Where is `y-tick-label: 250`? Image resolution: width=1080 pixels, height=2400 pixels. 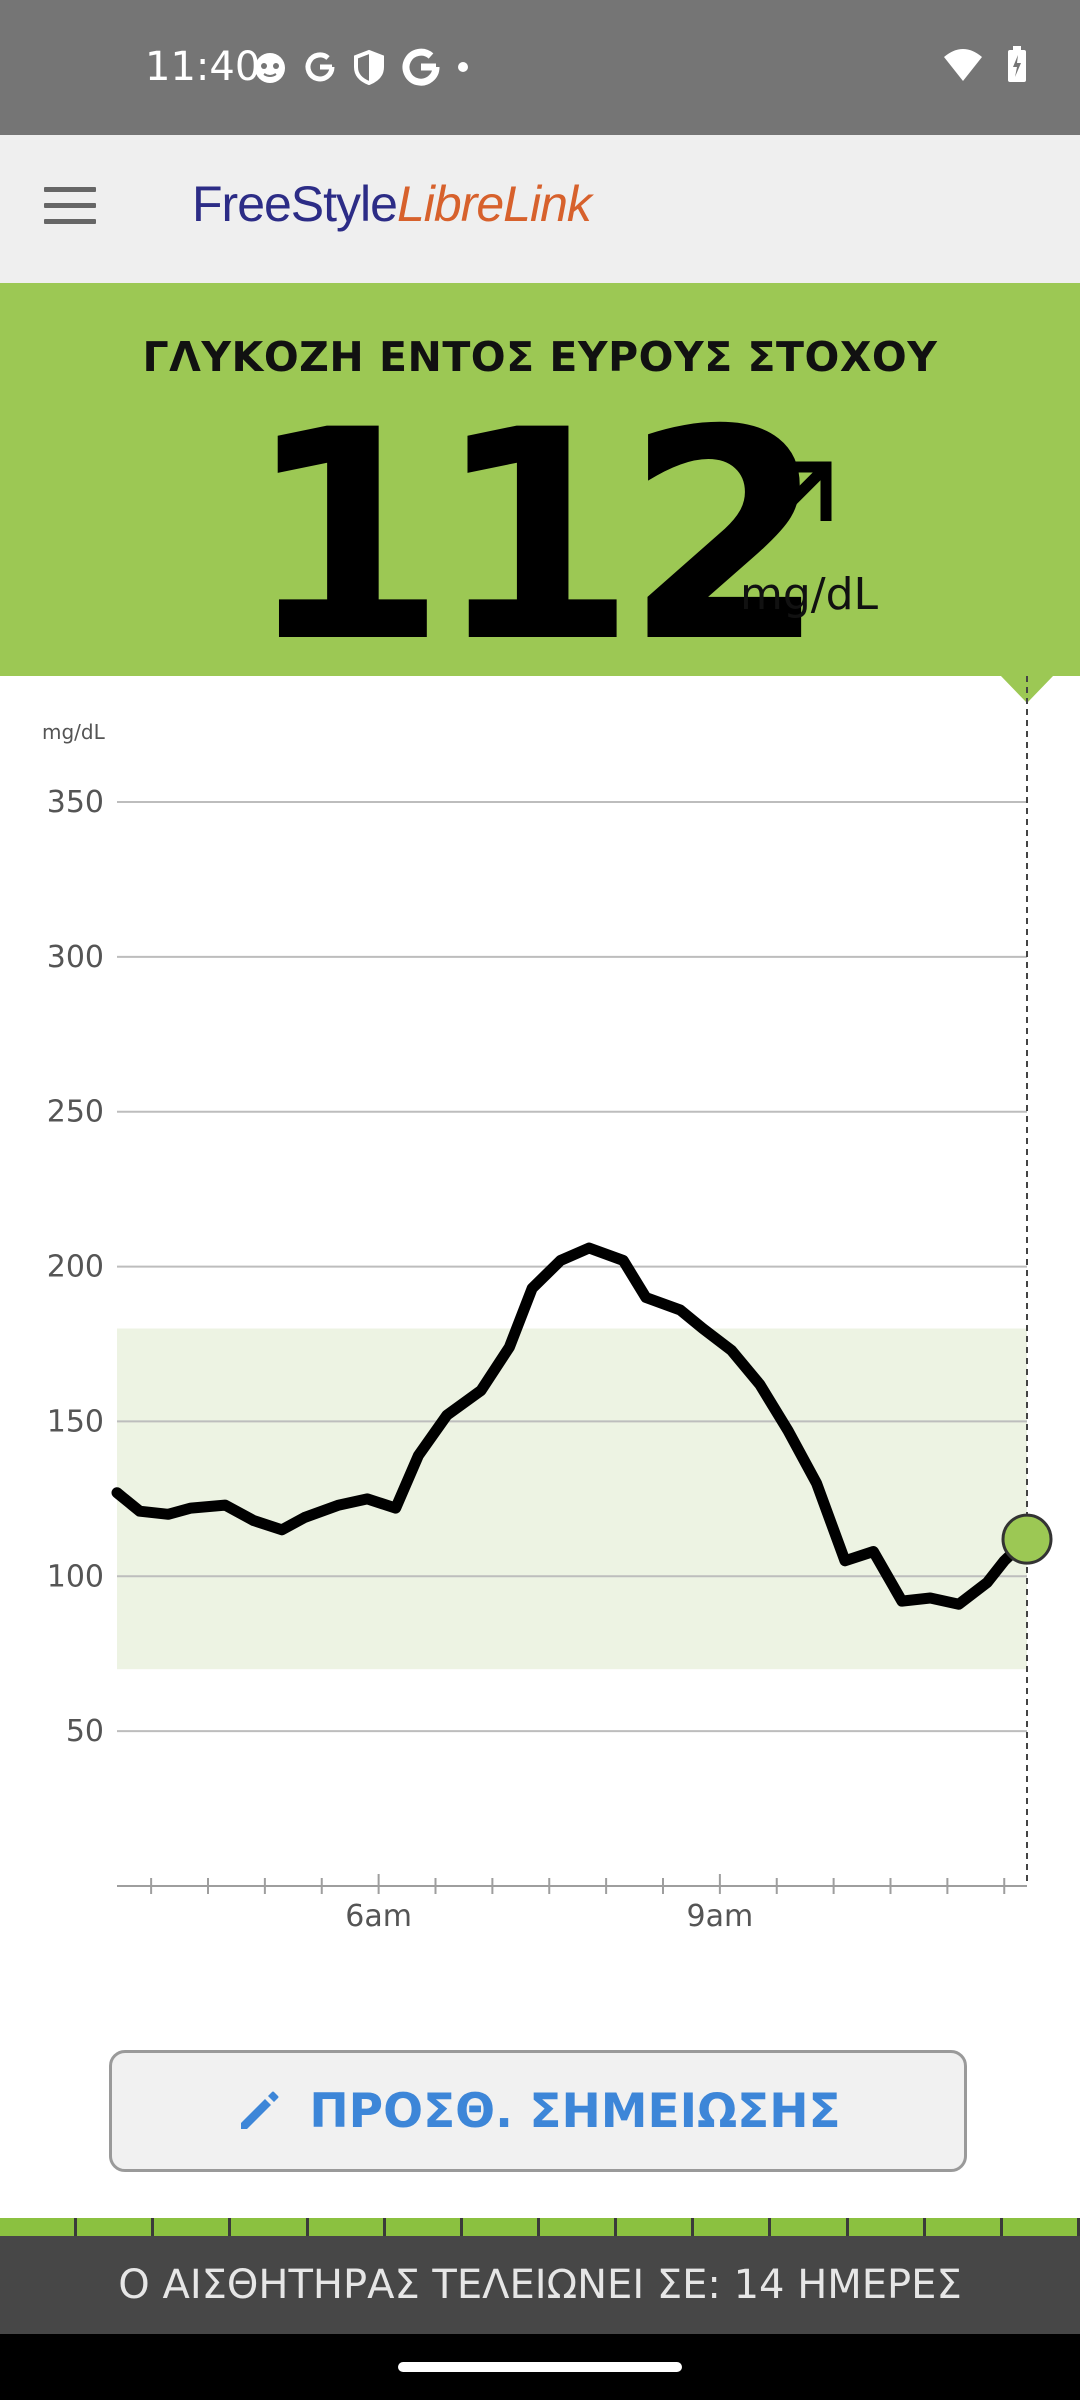 y-tick-label: 250 is located at coordinates (75, 1112).